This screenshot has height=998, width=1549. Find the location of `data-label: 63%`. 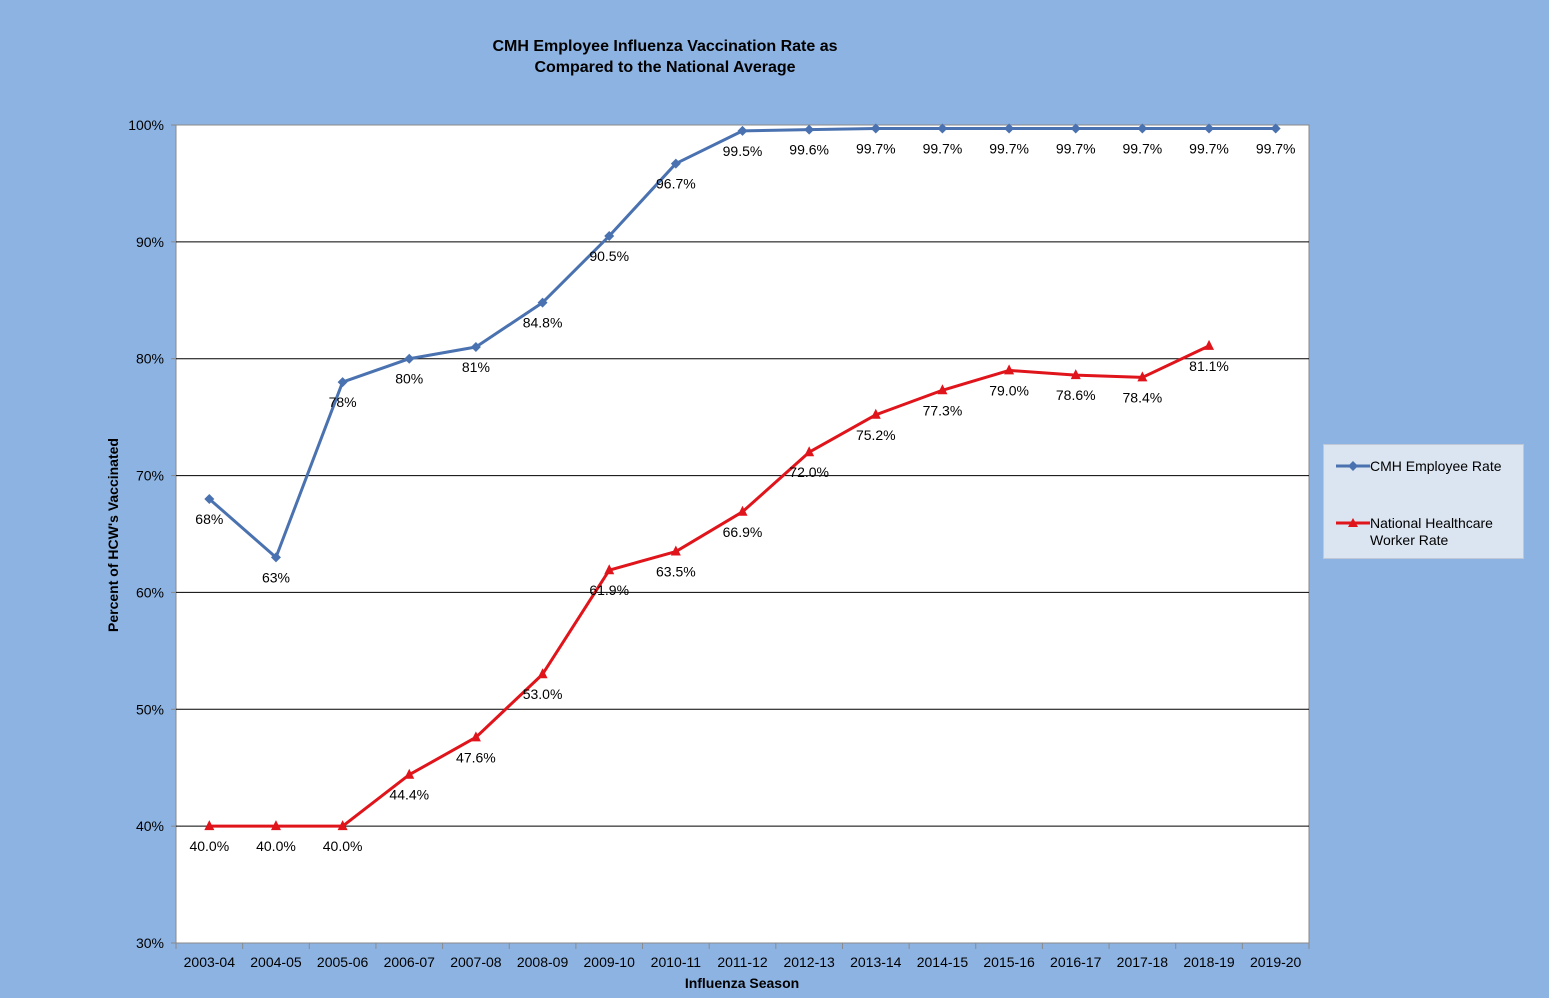

data-label: 63% is located at coordinates (276, 577).